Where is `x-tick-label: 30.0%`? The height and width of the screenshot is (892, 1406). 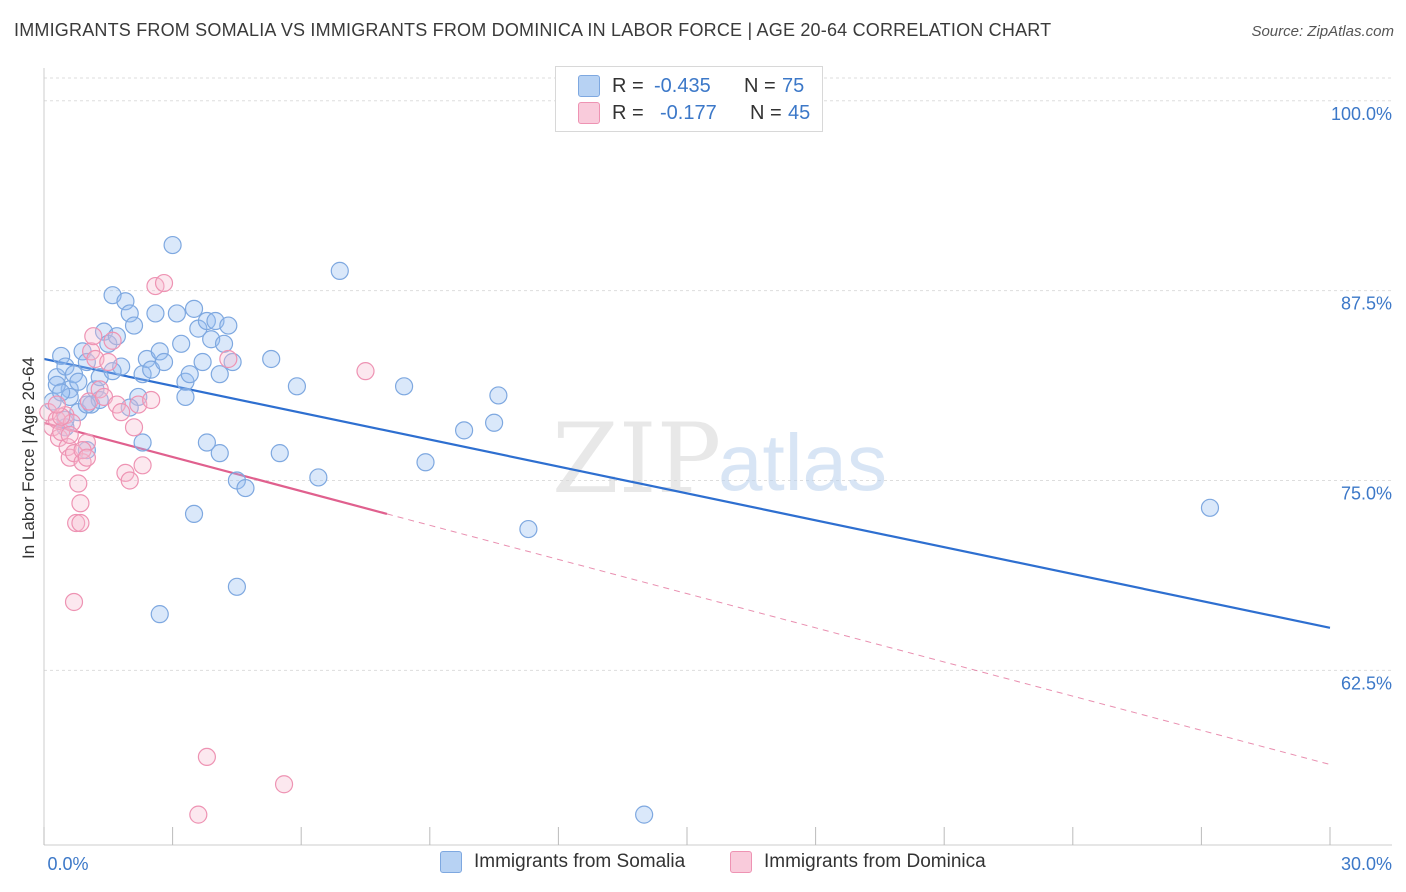 x-tick-label: 30.0% is located at coordinates (1366, 864).